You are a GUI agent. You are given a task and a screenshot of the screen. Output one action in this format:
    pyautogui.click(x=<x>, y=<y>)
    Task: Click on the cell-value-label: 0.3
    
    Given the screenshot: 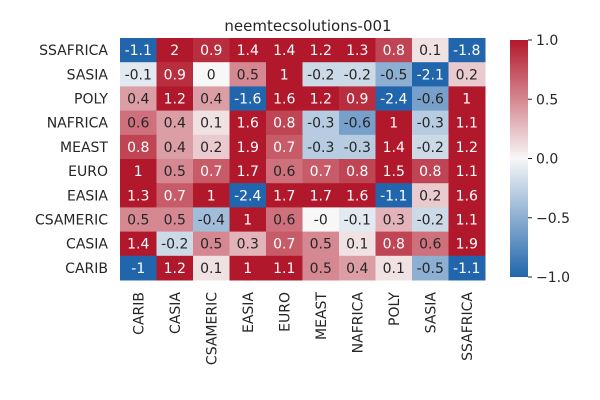 What is the action you would take?
    pyautogui.click(x=394, y=221)
    